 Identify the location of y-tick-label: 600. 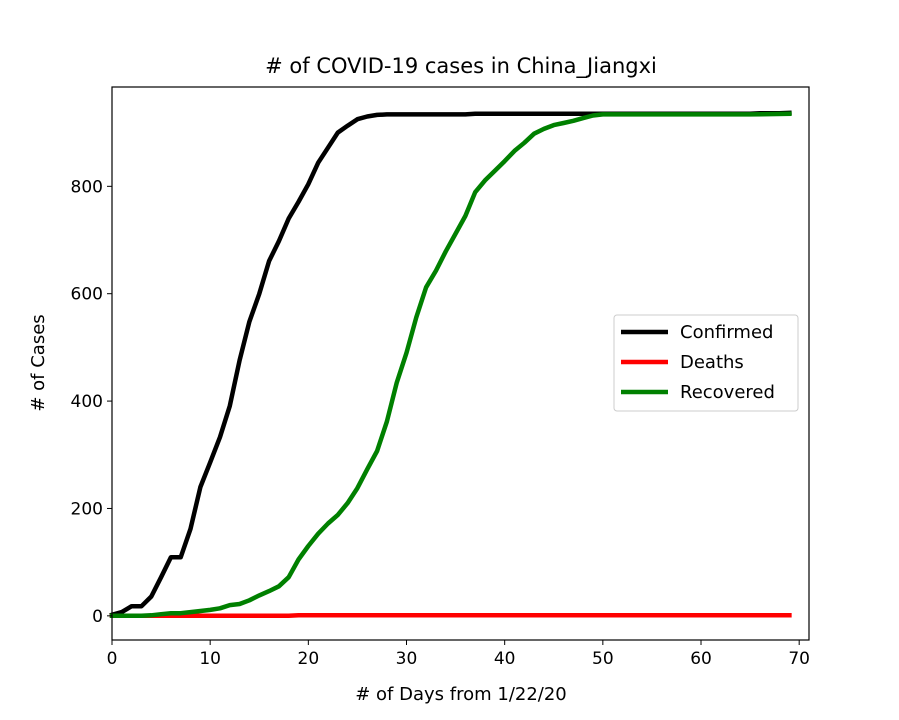
(87, 295).